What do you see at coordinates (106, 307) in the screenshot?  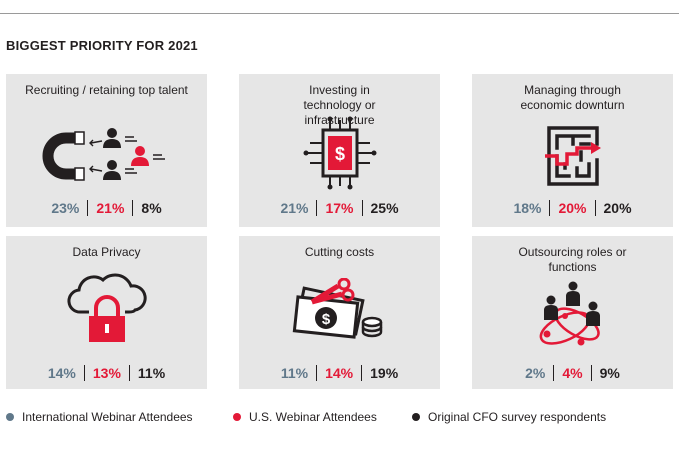 I see `cloud-lock-icon` at bounding box center [106, 307].